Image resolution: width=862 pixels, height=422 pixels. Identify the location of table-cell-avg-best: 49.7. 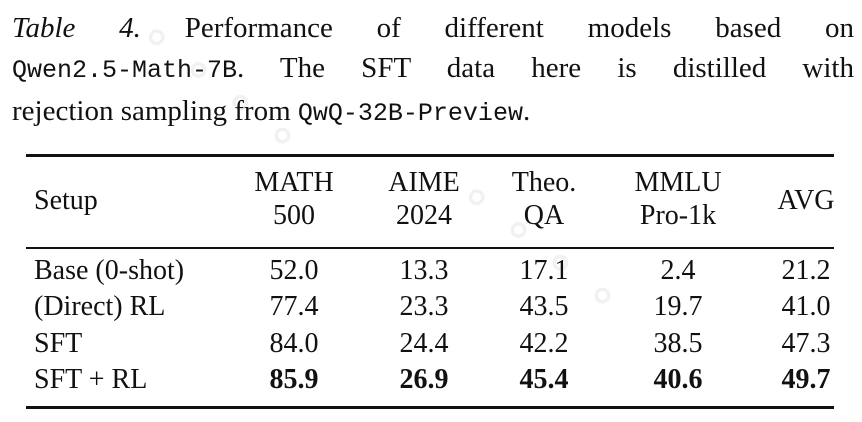
(806, 379).